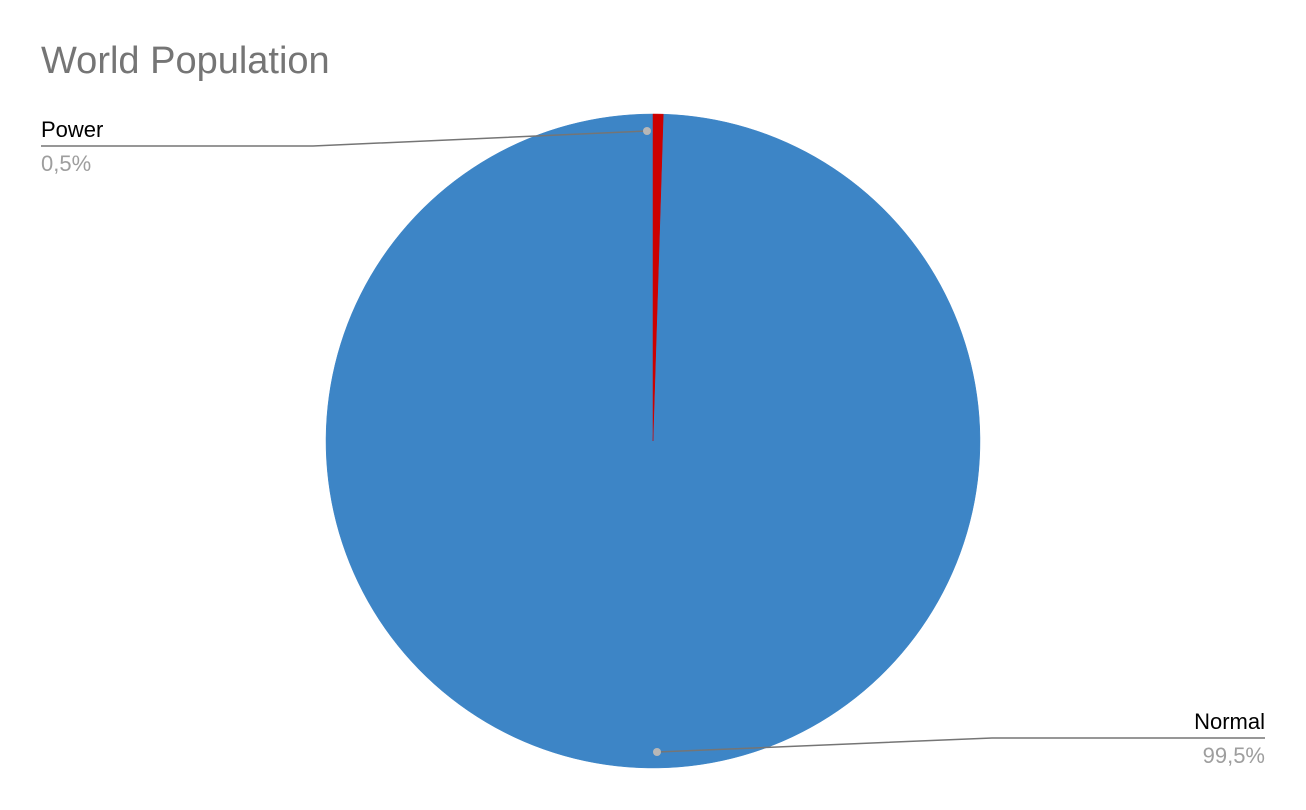 Image resolution: width=1306 pixels, height=810 pixels. I want to click on slice-value-normal: 99,5%, so click(1234, 755).